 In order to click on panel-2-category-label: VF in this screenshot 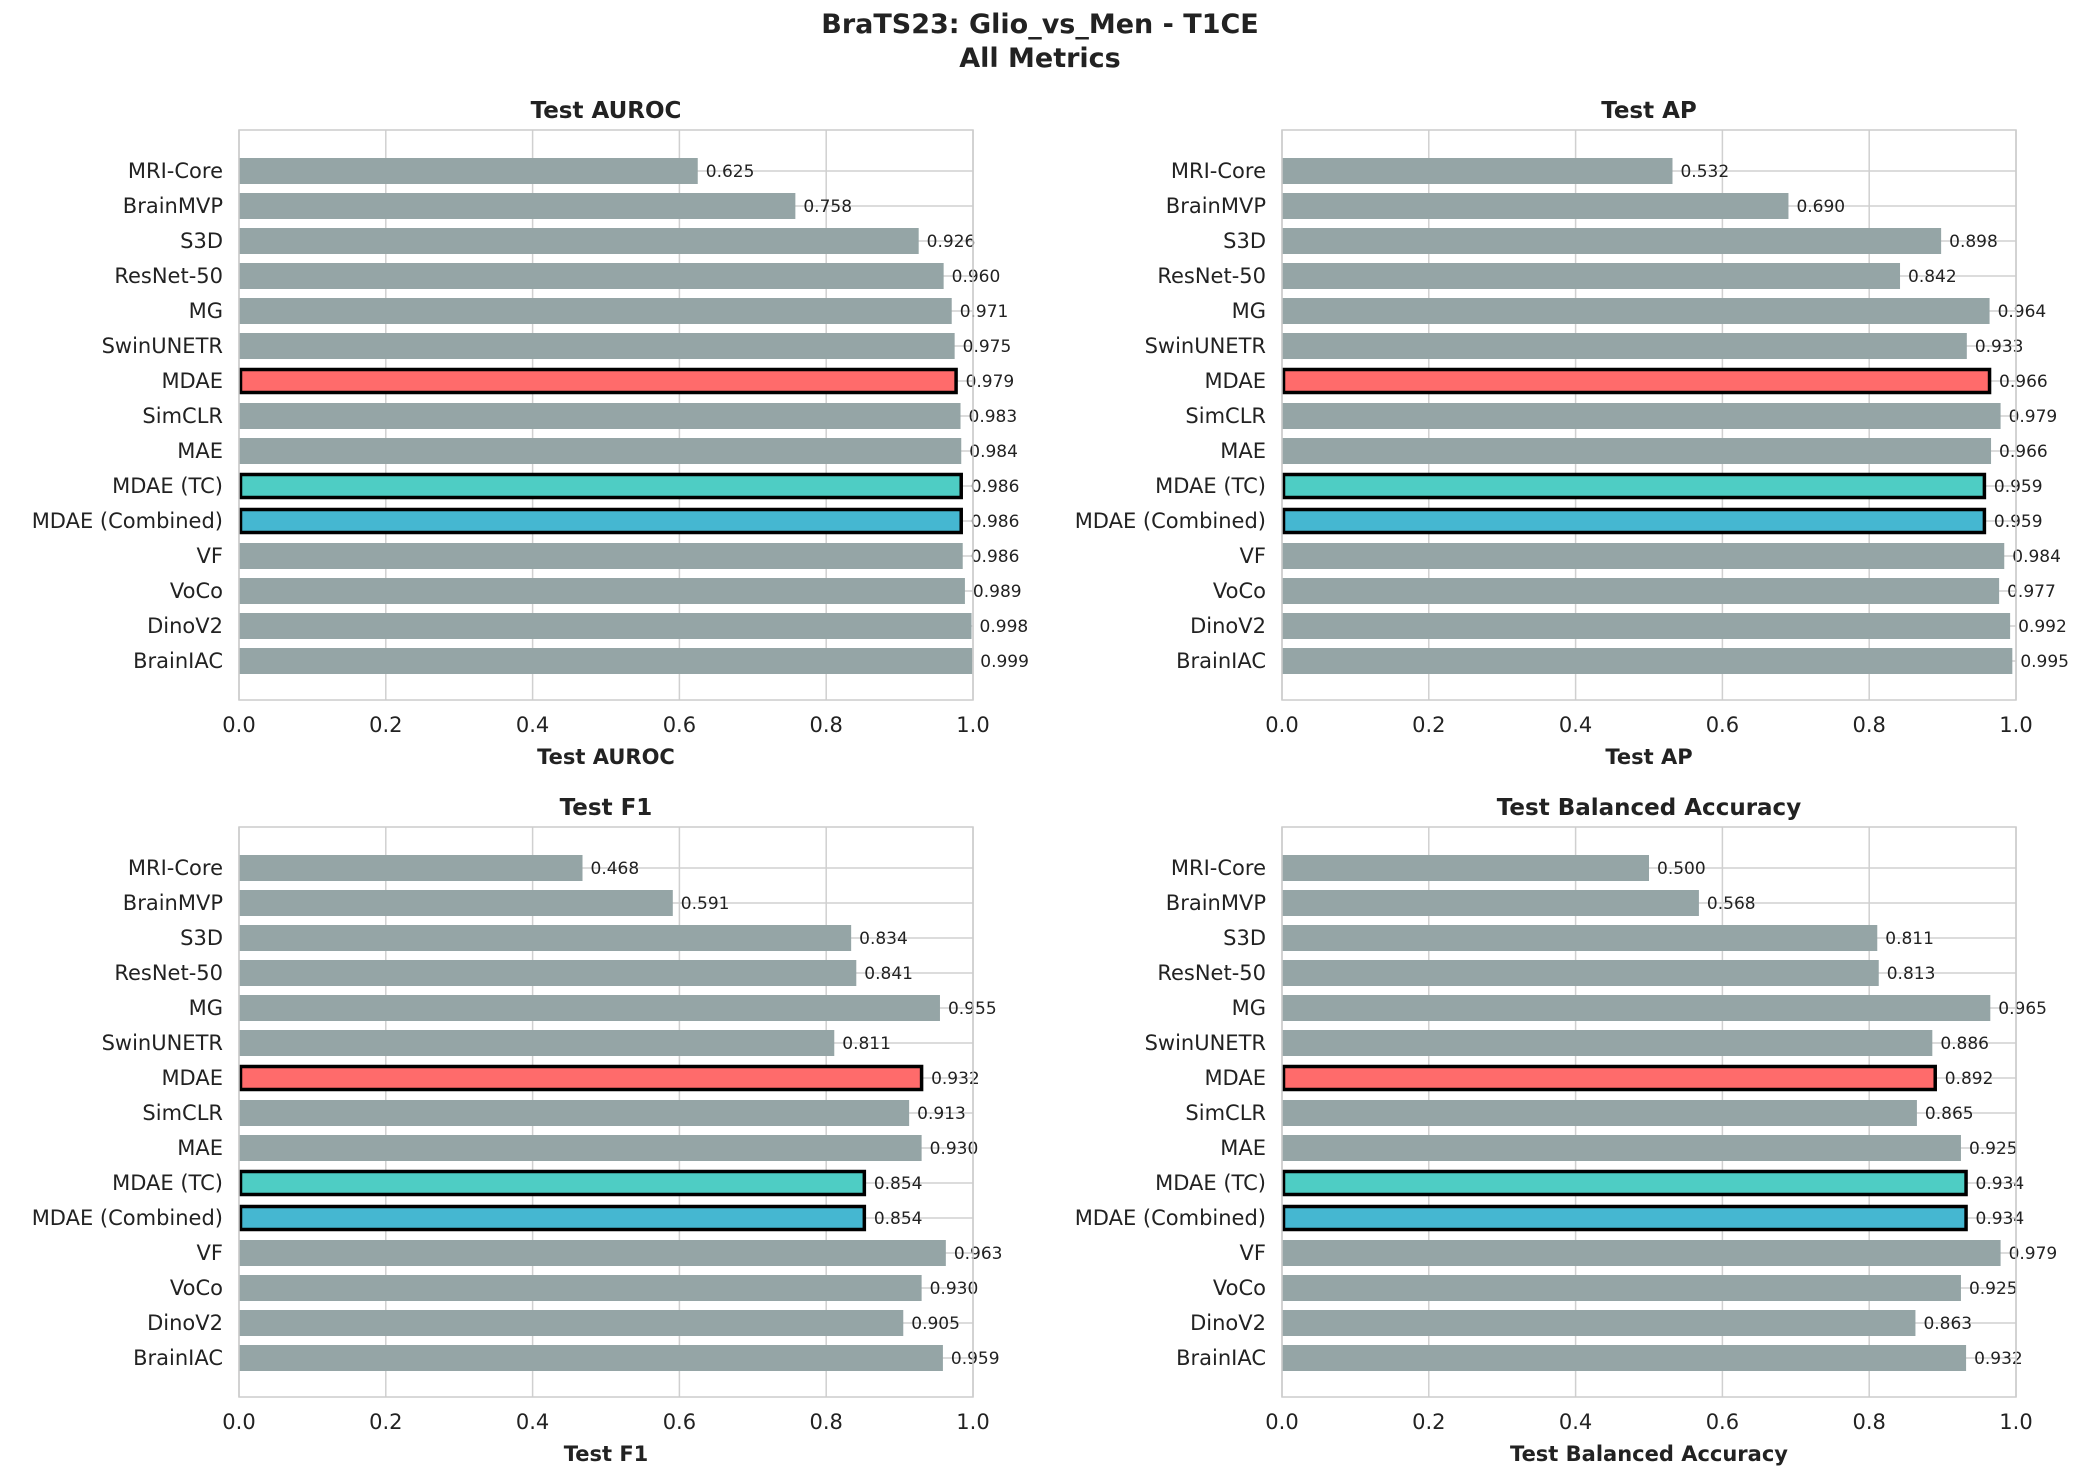, I will do `click(1253, 556)`.